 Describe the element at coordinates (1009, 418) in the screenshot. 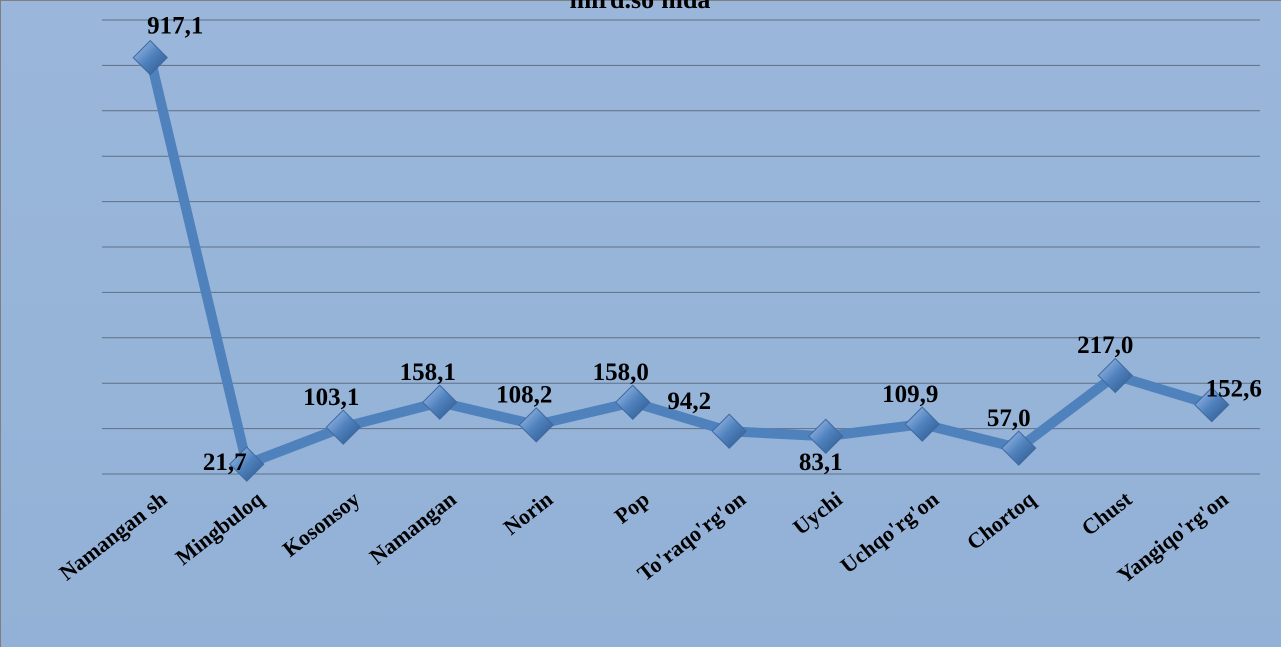

I see `data-label: 57,0` at that location.